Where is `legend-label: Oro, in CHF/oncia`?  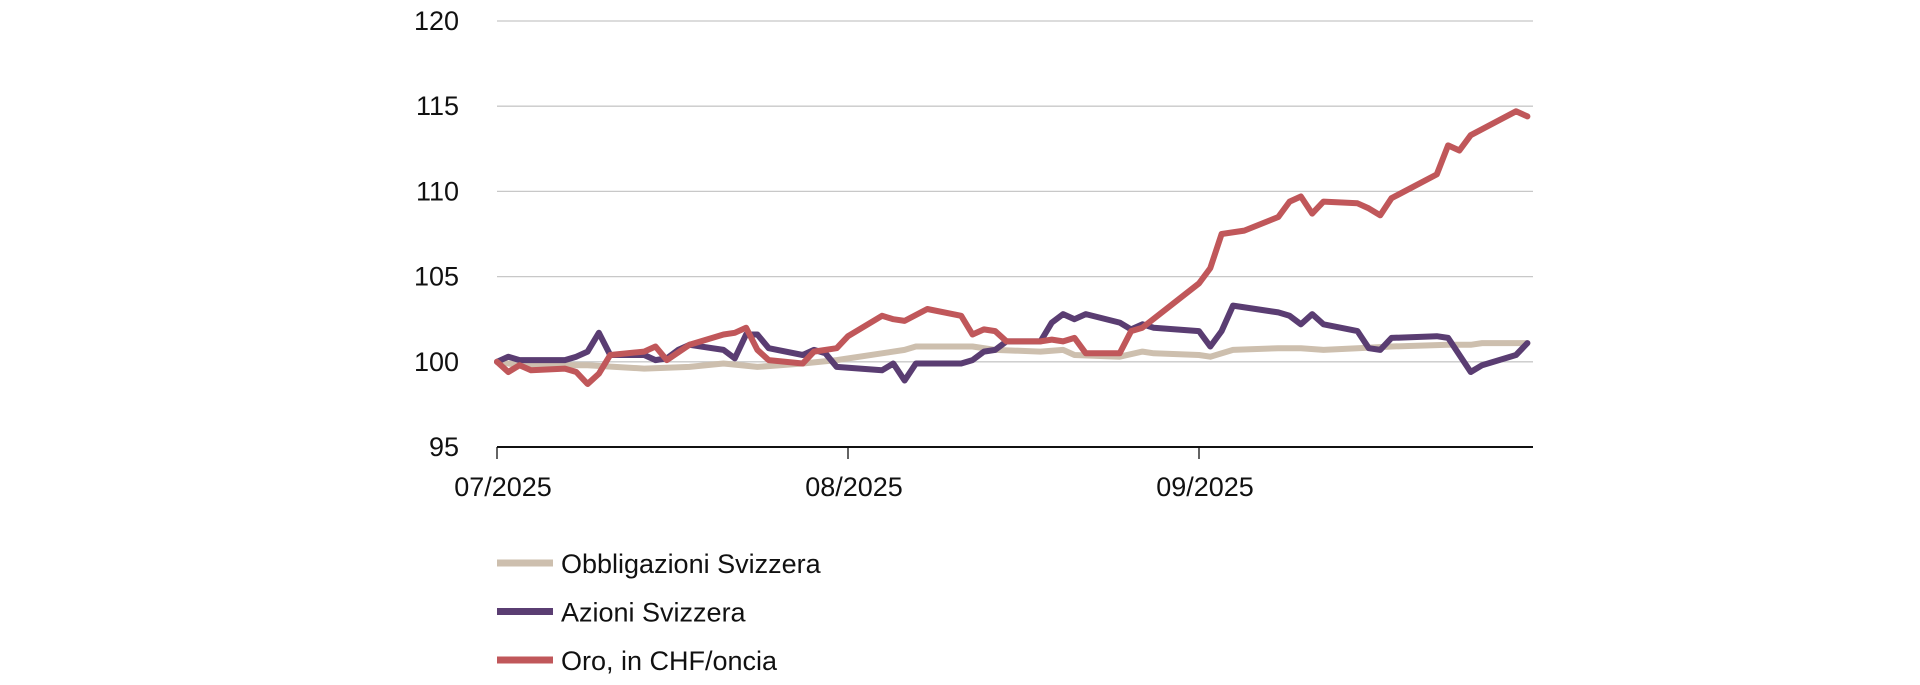
legend-label: Oro, in CHF/oncia is located at coordinates (669, 661).